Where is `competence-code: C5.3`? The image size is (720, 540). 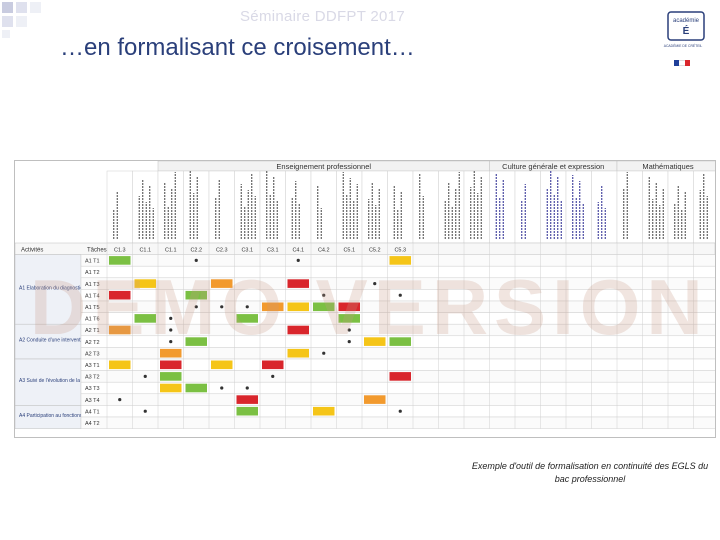
competence-code: C5.3 is located at coordinates (400, 251).